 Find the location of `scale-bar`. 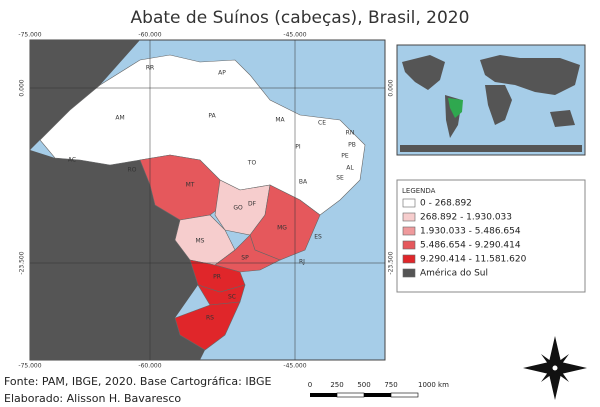

scale-bar is located at coordinates (364, 395).